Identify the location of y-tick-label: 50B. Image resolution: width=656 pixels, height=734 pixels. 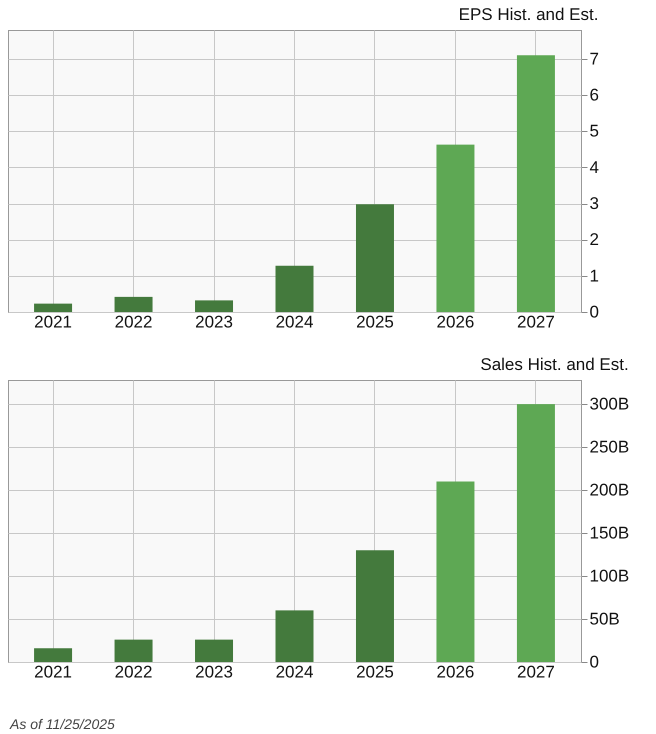
(605, 619).